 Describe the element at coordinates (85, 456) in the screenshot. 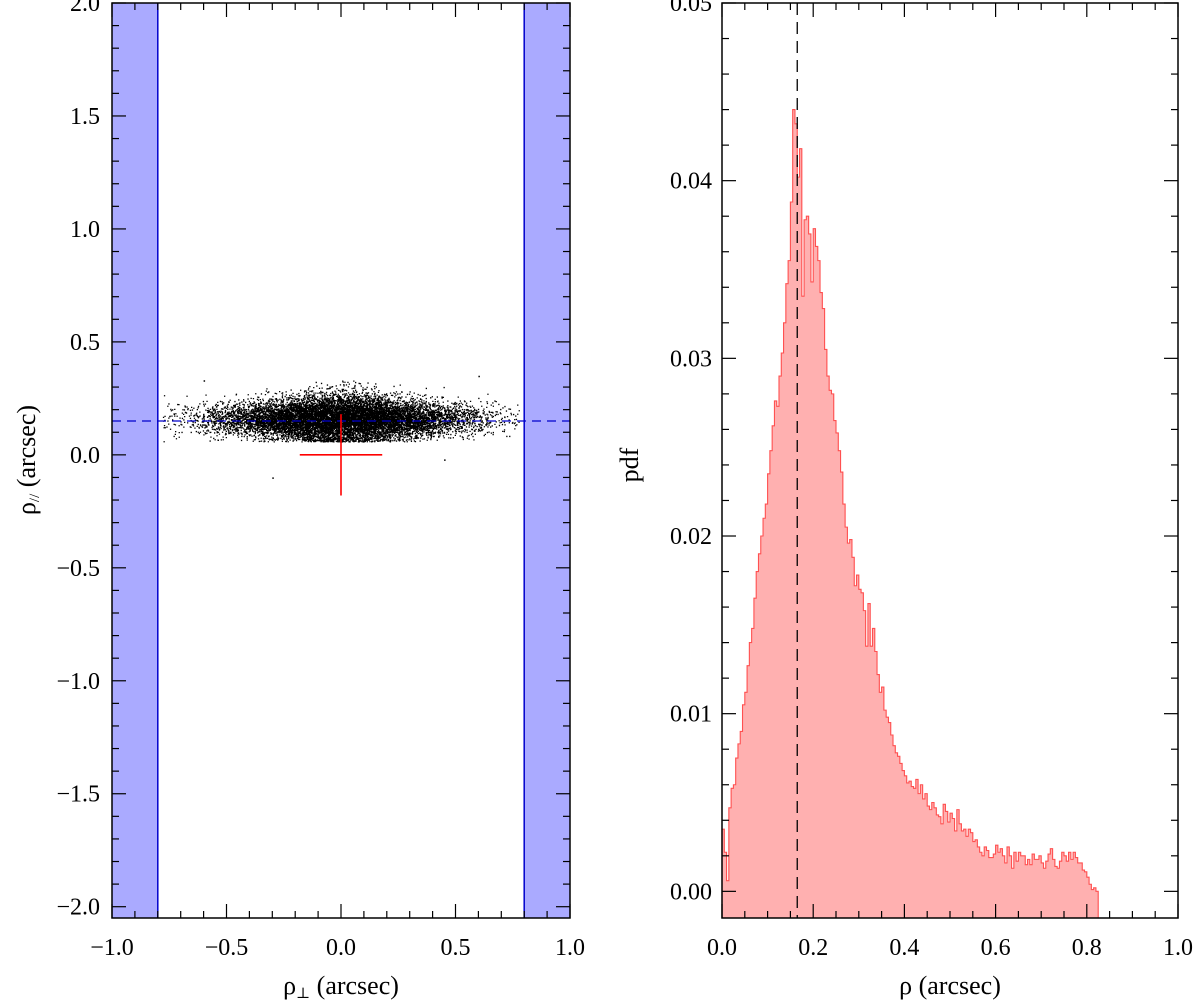

I see `y-tick-label: 0.0` at that location.